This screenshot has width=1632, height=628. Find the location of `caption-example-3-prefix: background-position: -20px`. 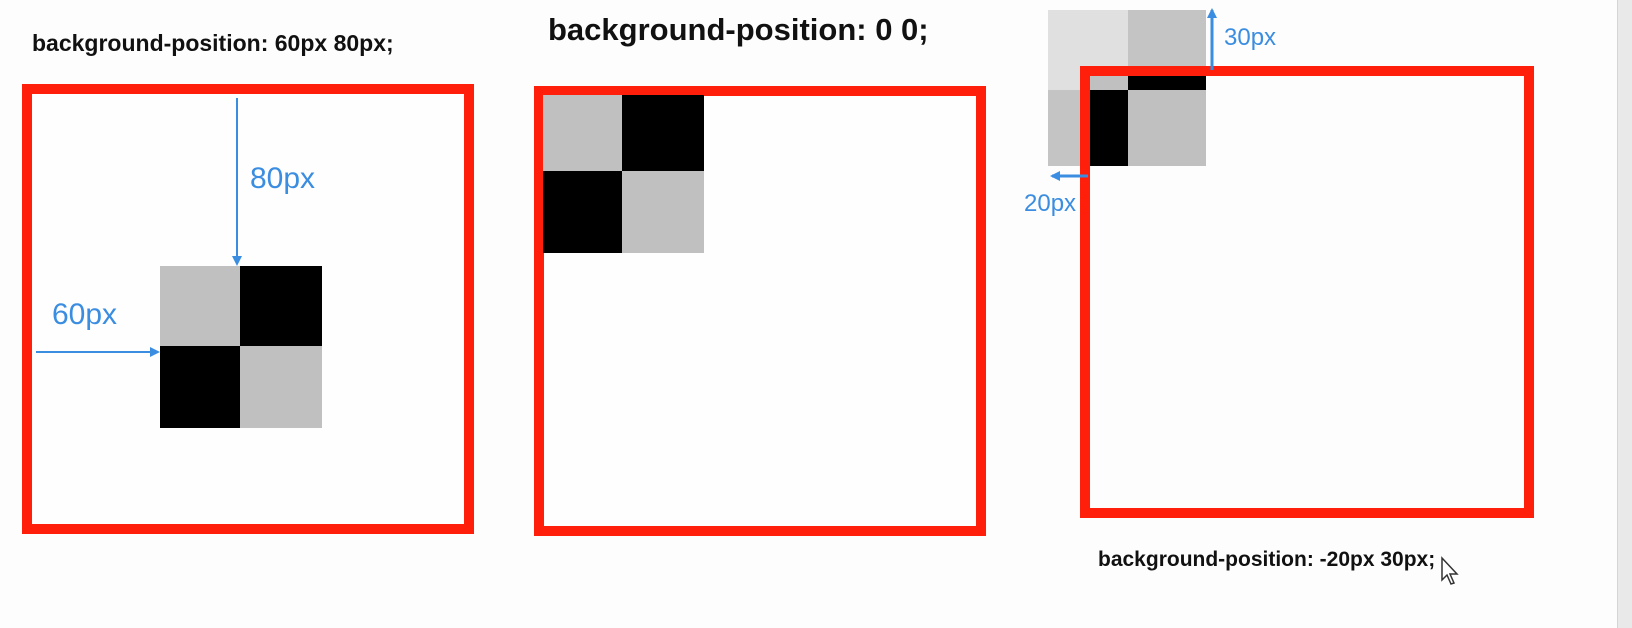

caption-example-3-prefix: background-position: -20px is located at coordinates (1239, 559).